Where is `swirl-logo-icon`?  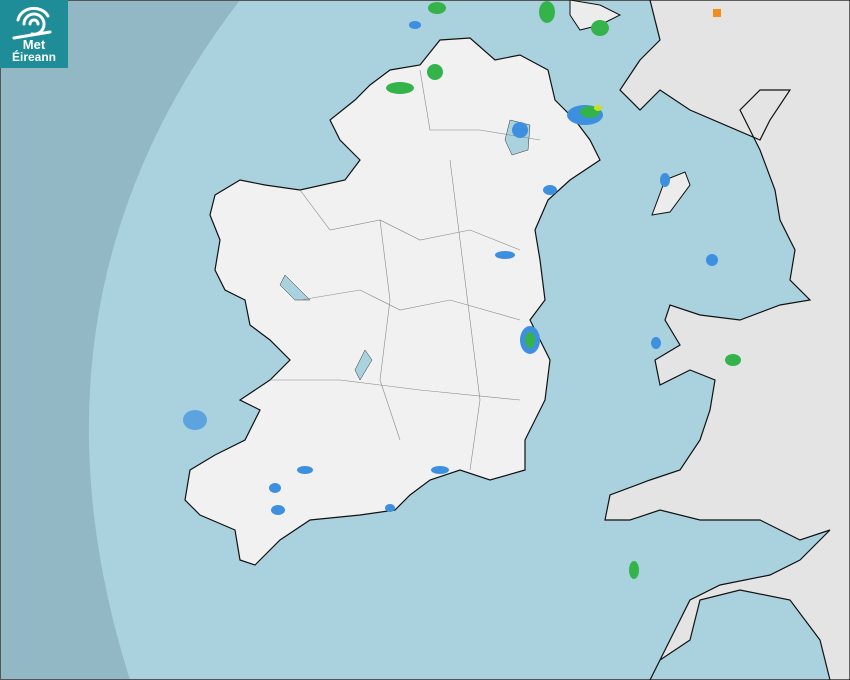
swirl-logo-icon is located at coordinates (32, 23).